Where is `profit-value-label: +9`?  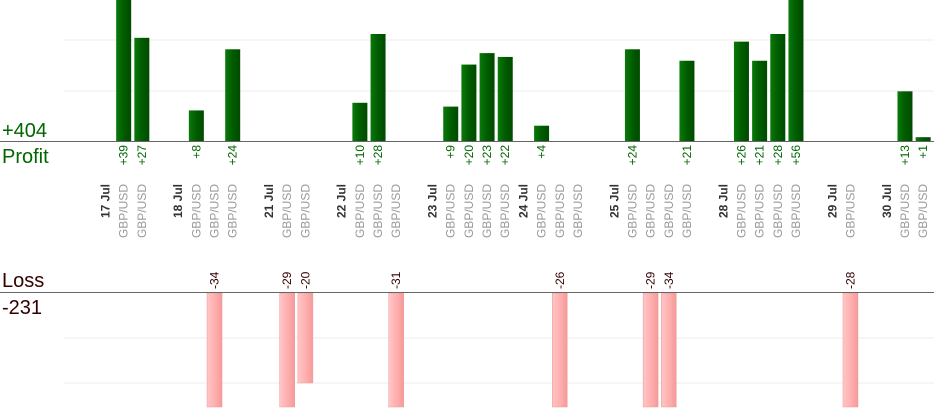
profit-value-label: +9 is located at coordinates (451, 152).